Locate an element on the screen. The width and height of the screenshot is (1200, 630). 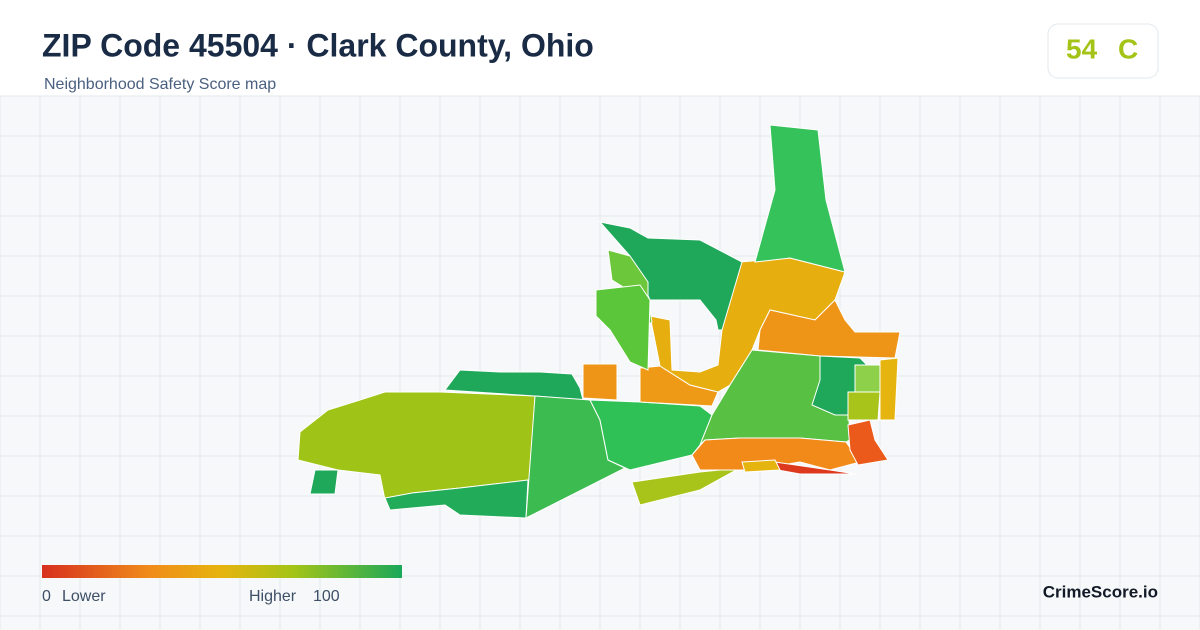
brand: CrimeScore.io is located at coordinates (1100, 591).